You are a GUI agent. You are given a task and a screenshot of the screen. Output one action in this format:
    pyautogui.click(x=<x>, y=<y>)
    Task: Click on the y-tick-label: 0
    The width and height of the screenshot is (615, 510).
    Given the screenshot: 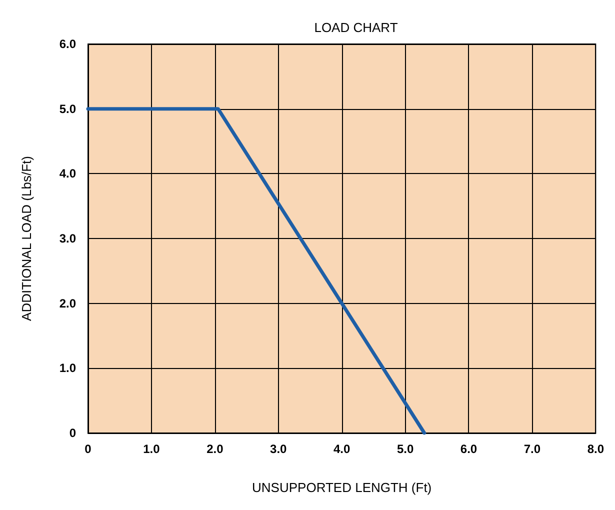 What is the action you would take?
    pyautogui.click(x=72, y=433)
    